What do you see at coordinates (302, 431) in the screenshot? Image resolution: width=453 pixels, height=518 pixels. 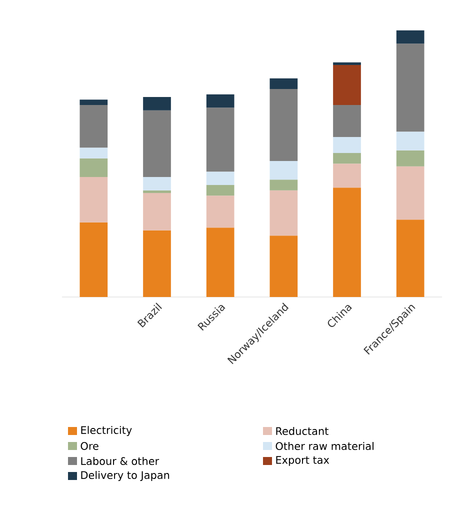 I see `legend-label: Reductant` at bounding box center [302, 431].